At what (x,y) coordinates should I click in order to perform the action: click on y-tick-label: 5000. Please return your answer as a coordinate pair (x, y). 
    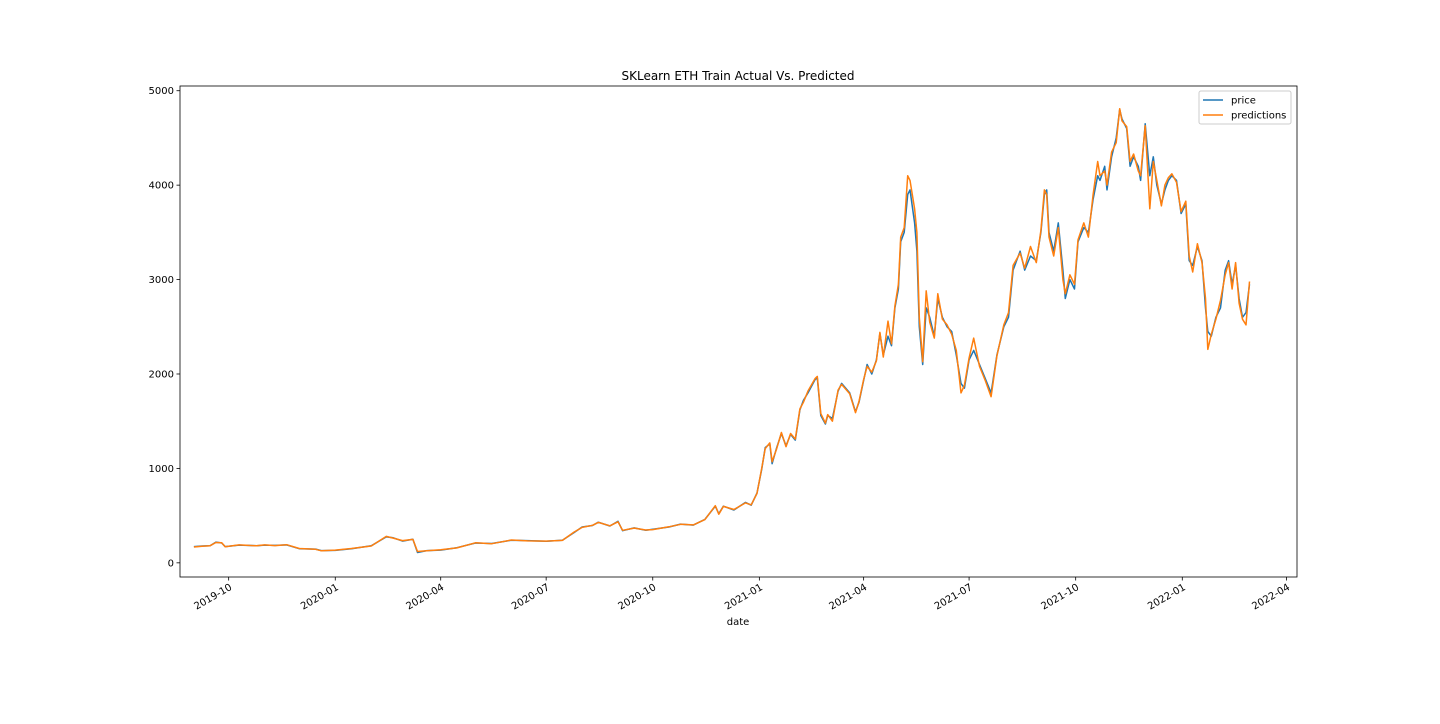
    Looking at the image, I should click on (161, 91).